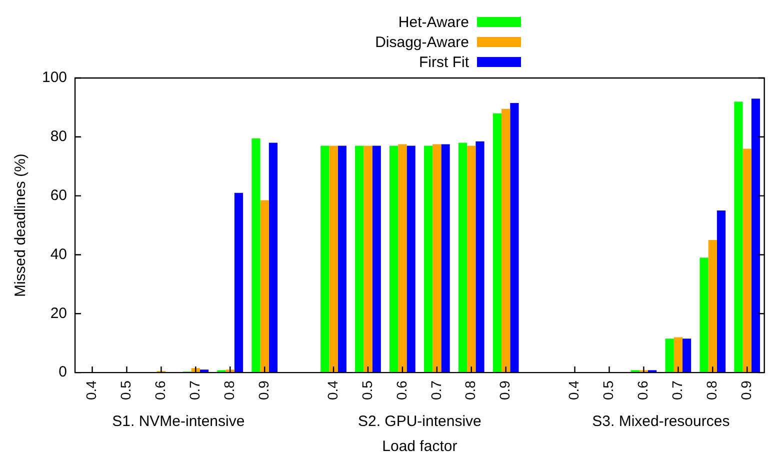 The image size is (780, 468). I want to click on y-tick-label: 100, so click(55, 77).